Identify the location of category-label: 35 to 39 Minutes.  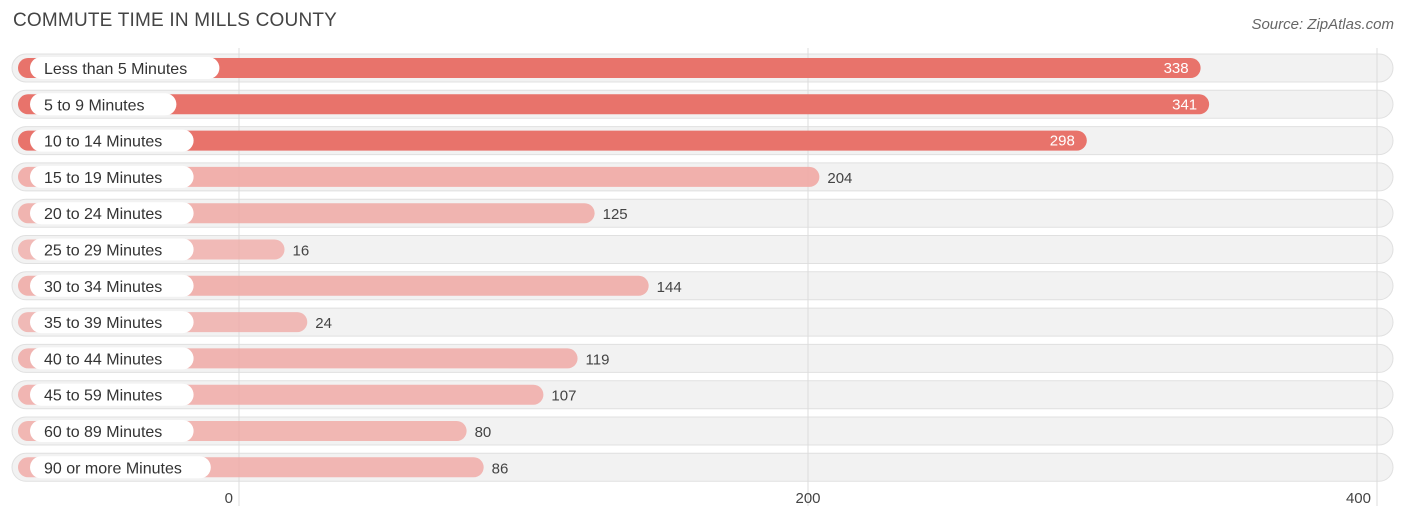
(103, 323).